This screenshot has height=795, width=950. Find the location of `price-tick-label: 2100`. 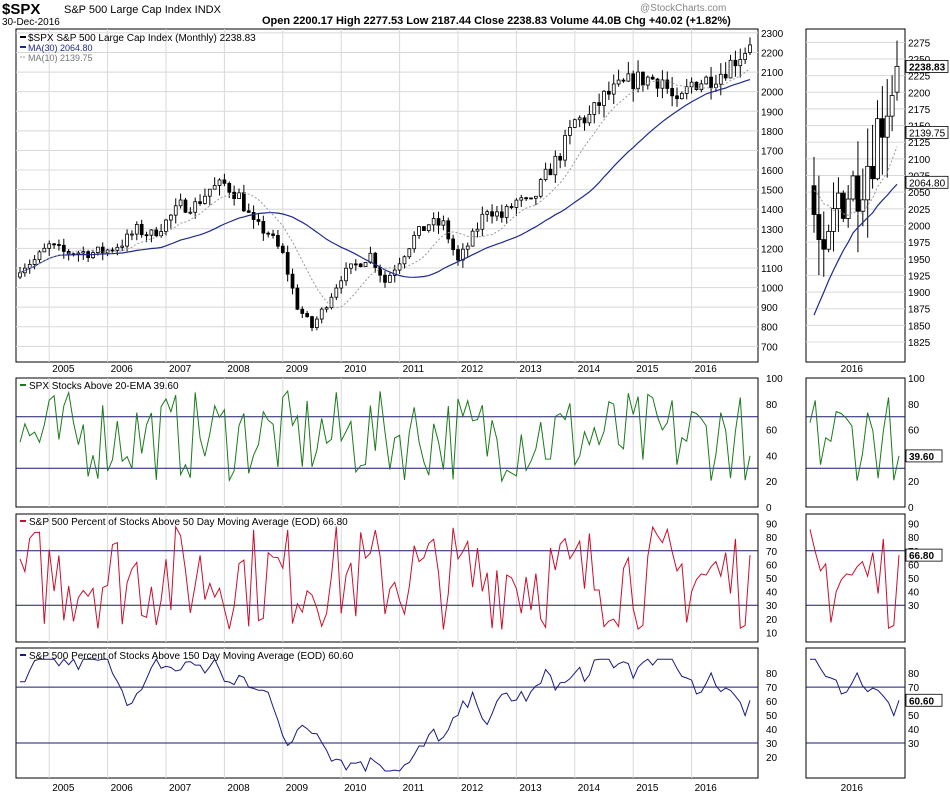

price-tick-label: 2100 is located at coordinates (772, 73).